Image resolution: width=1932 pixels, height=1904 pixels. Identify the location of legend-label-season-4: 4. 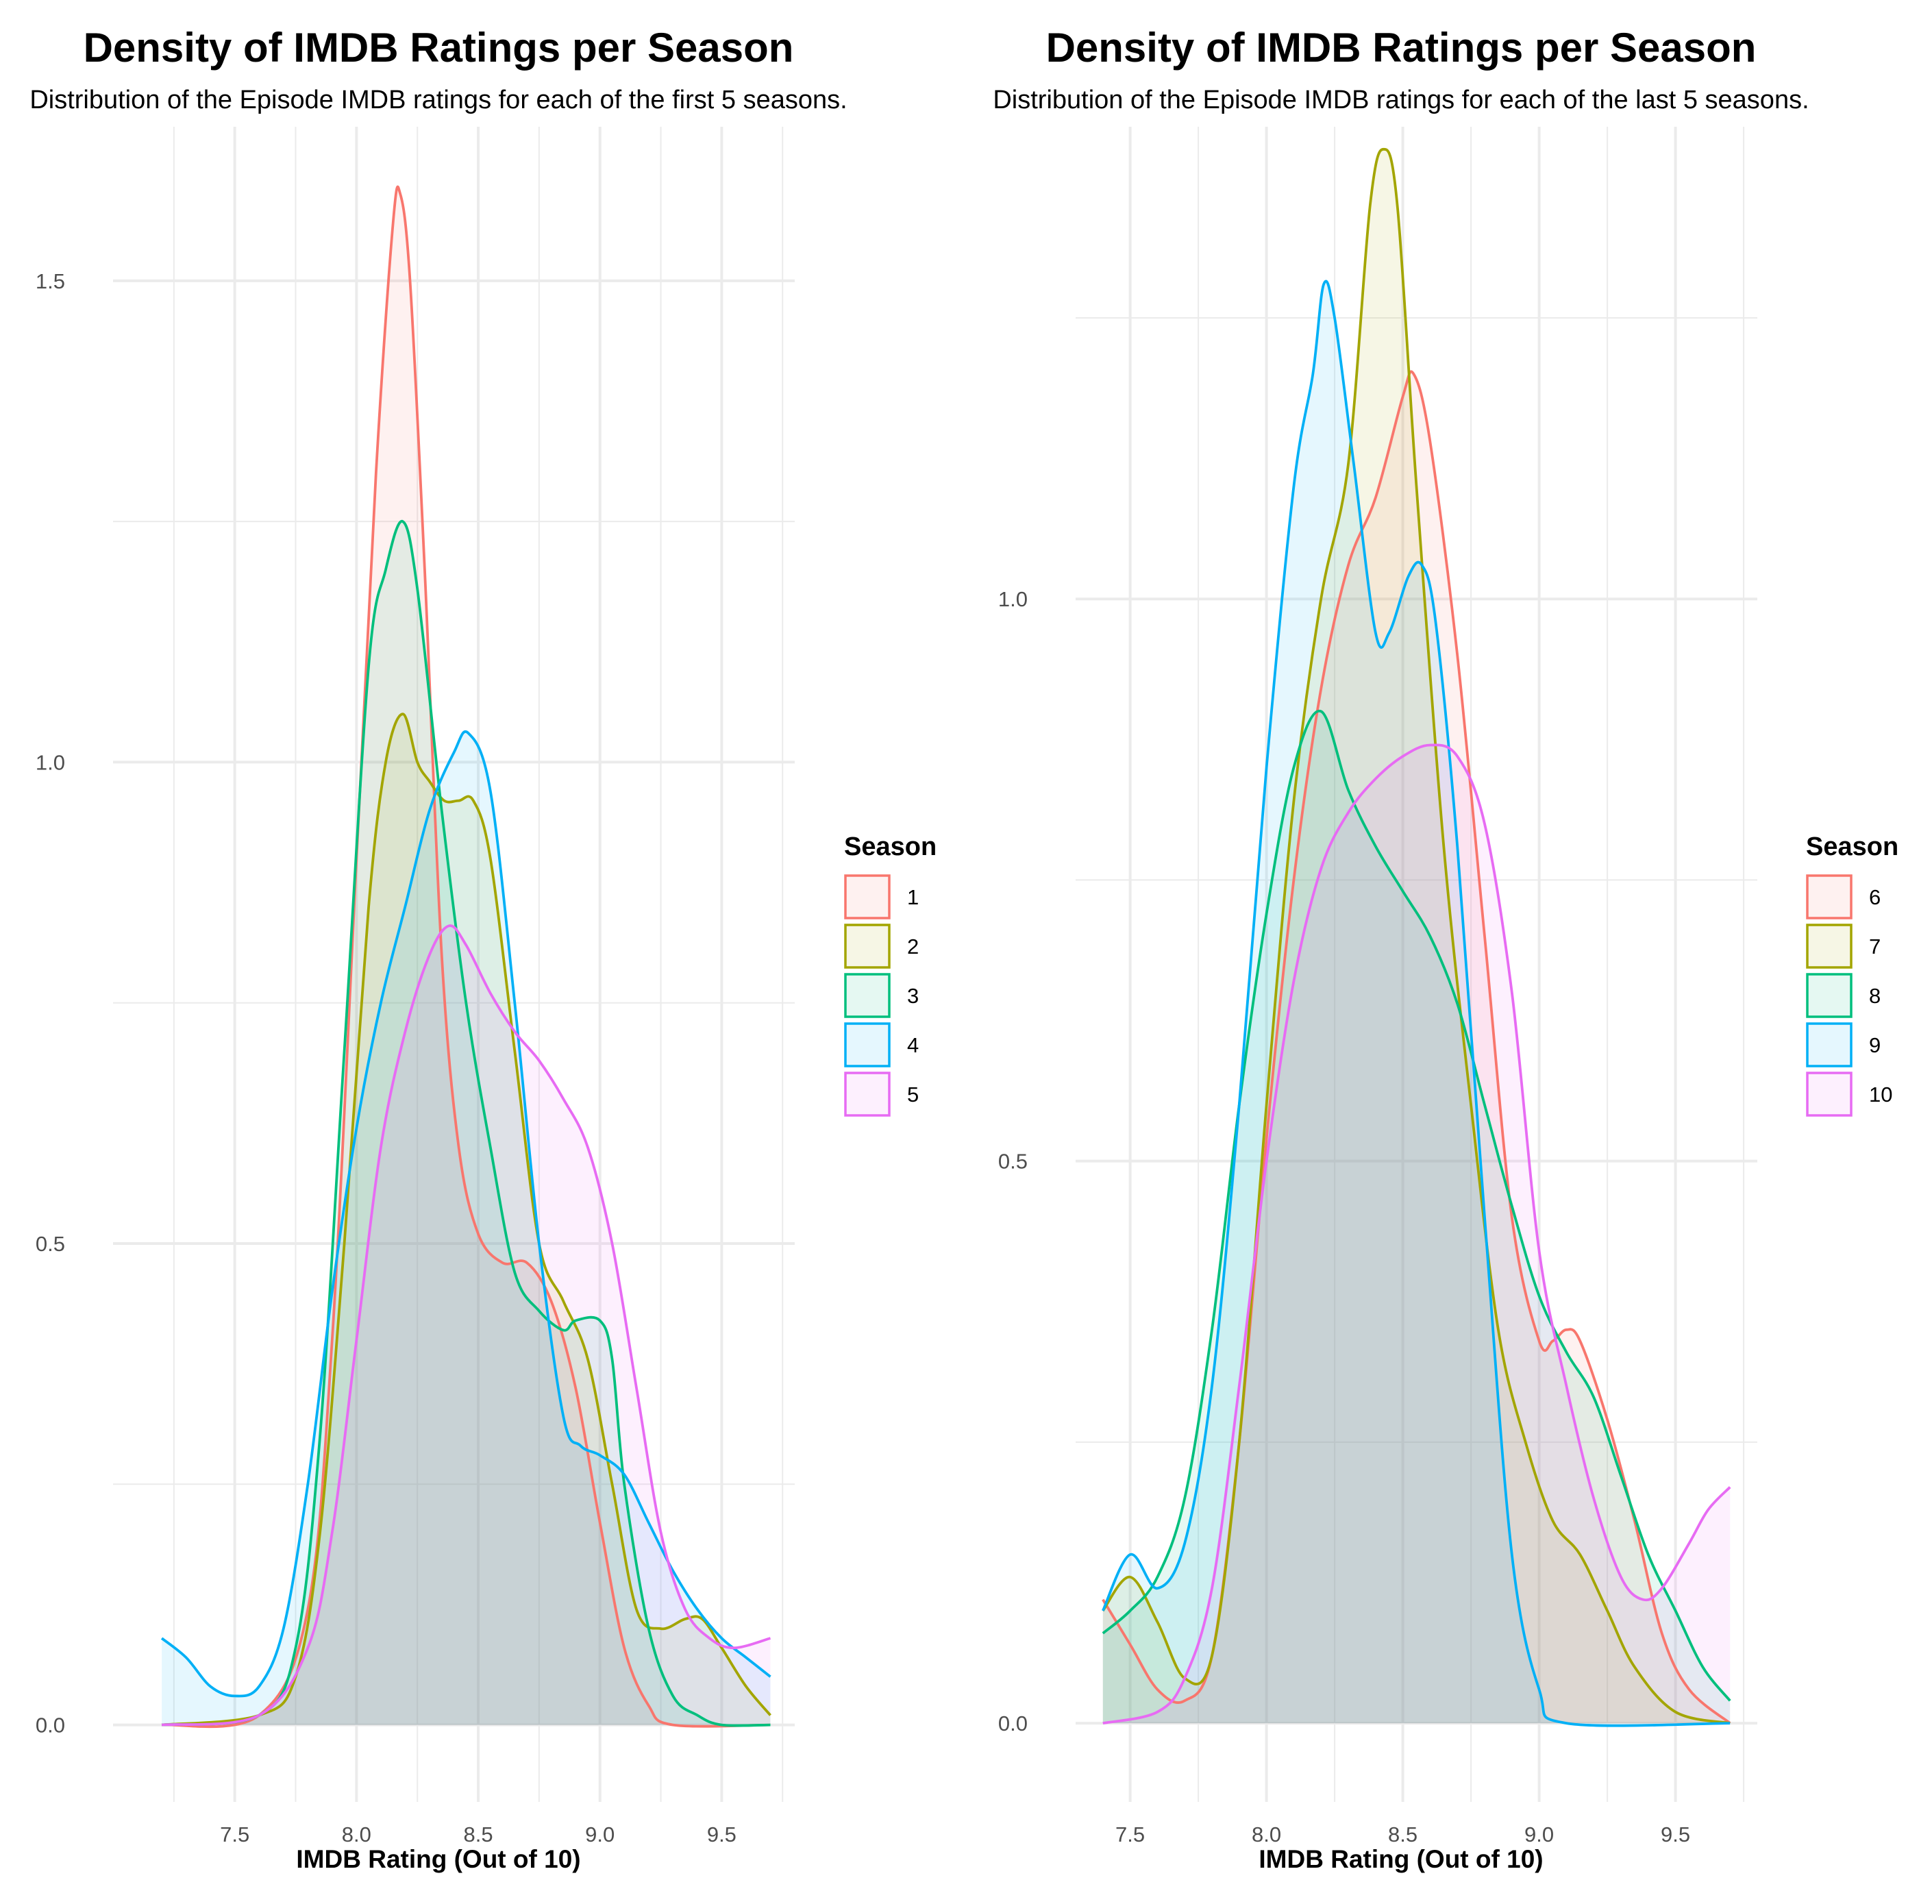
(913, 1045).